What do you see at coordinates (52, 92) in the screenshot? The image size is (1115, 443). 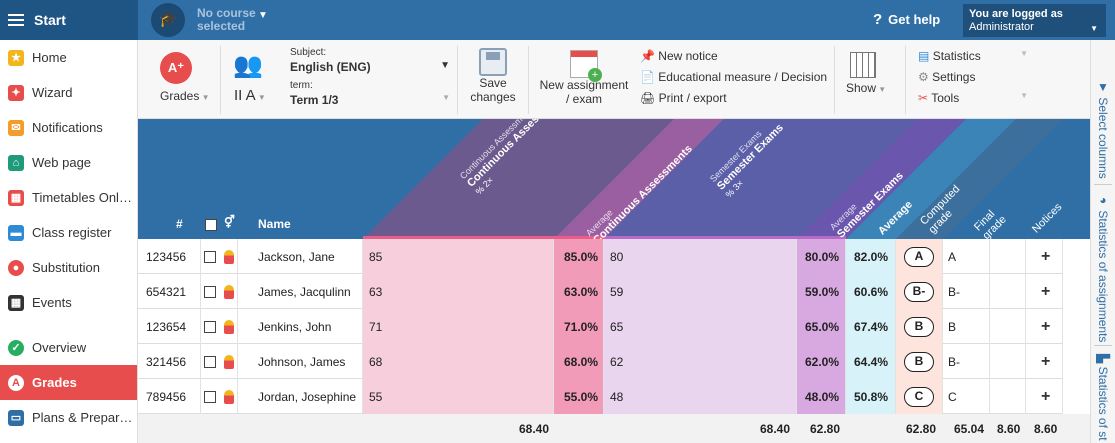 I see `sidebar-item-label: Wizard` at bounding box center [52, 92].